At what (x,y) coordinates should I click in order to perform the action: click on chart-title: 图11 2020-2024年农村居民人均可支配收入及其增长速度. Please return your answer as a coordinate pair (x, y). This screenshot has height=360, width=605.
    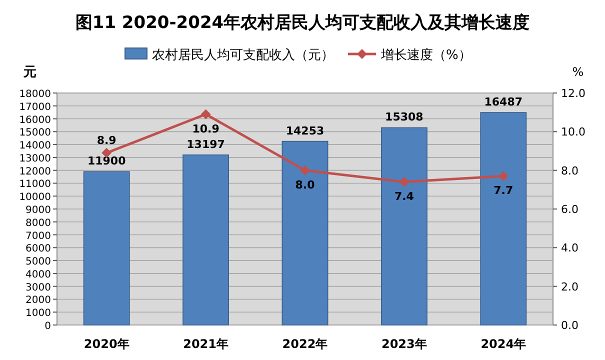
    Looking at the image, I should click on (302, 23).